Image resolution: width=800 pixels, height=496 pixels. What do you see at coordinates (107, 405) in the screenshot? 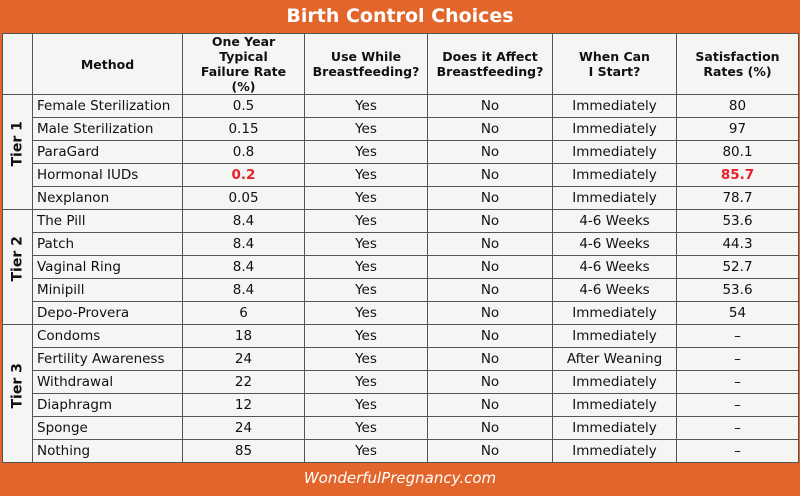
I see `method-cell: Diaphragm` at bounding box center [107, 405].